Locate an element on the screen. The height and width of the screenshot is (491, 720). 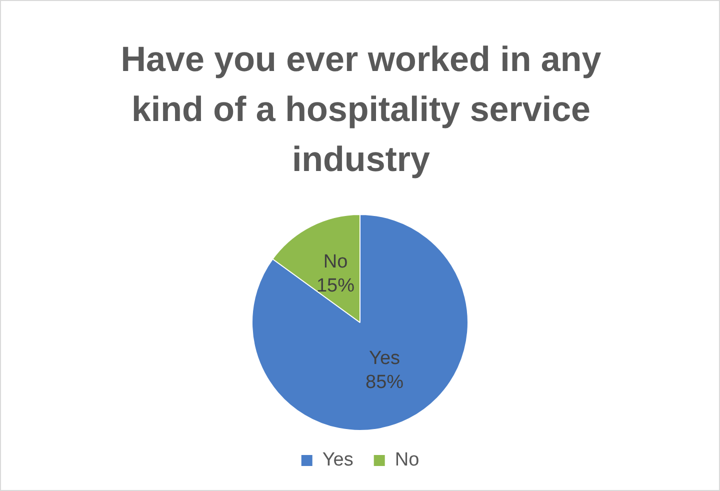
data-label: 15% is located at coordinates (335, 286).